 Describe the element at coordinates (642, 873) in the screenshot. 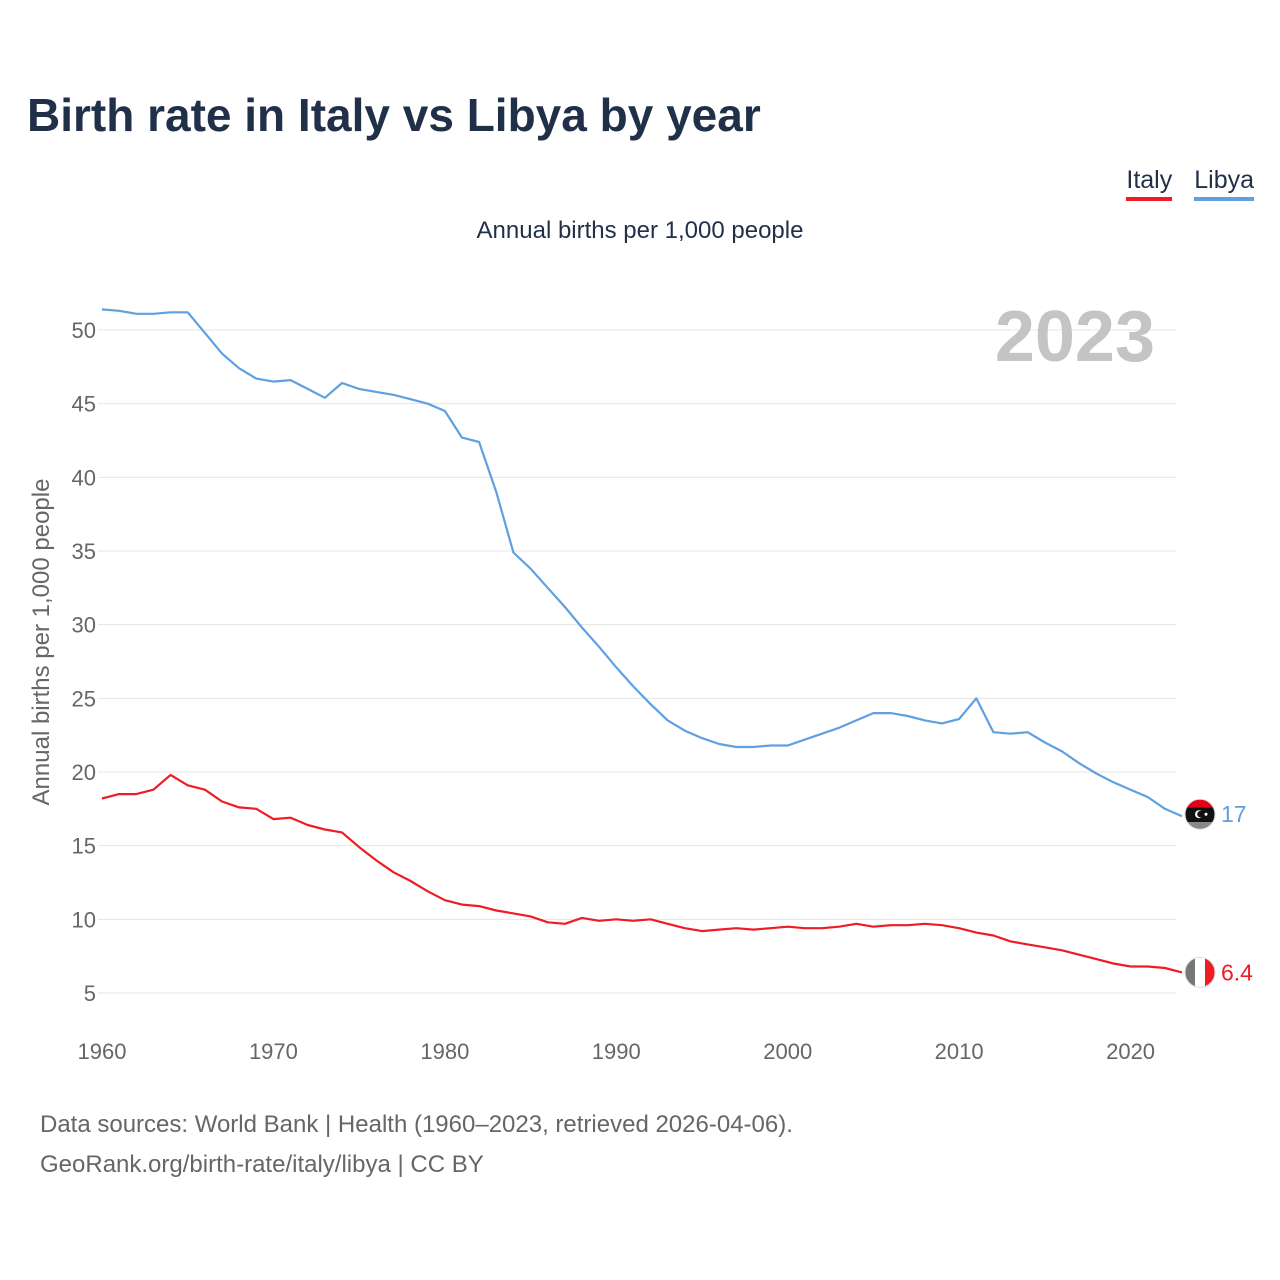

I see `series-line-italy` at that location.